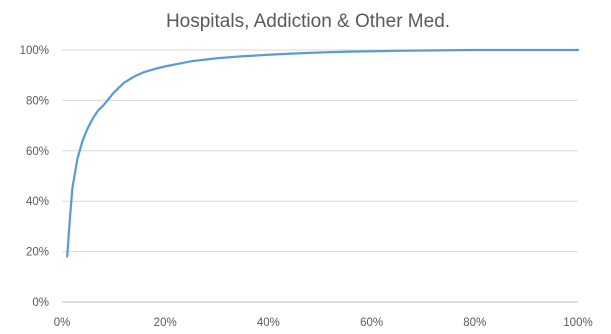 The width and height of the screenshot is (611, 334). What do you see at coordinates (37, 101) in the screenshot?
I see `y-tick-label: 80%` at bounding box center [37, 101].